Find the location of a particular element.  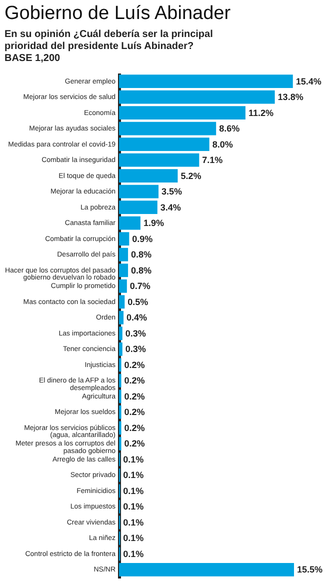

data-label: 0.9% is located at coordinates (142, 239).